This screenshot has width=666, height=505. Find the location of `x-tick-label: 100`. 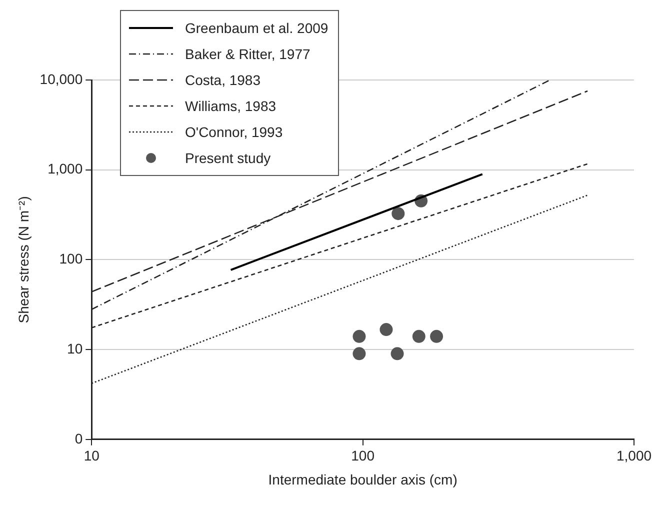

x-tick-label: 100 is located at coordinates (363, 456).